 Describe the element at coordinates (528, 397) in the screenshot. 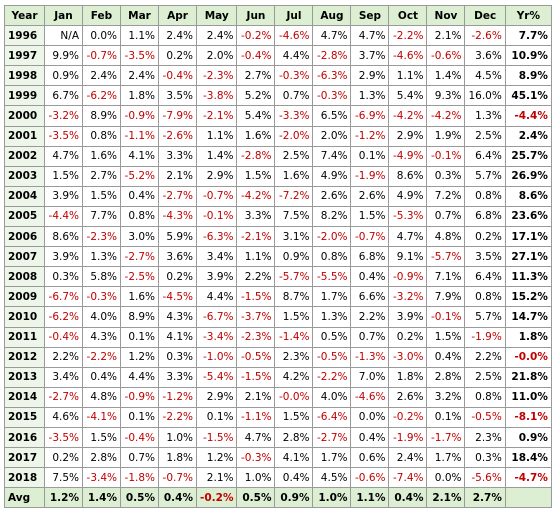

I see `return-cell: 11.0%` at that location.